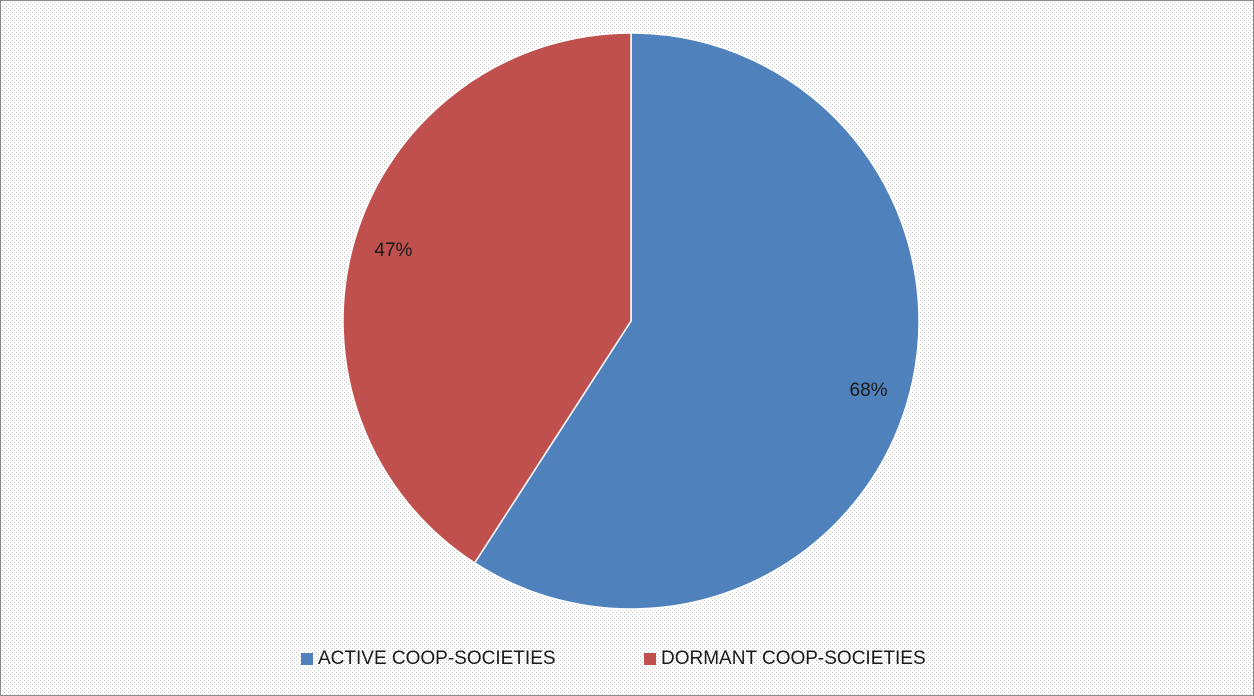  I want to click on legend-label: DORMANT COOP-SOCIETIES, so click(793, 658).